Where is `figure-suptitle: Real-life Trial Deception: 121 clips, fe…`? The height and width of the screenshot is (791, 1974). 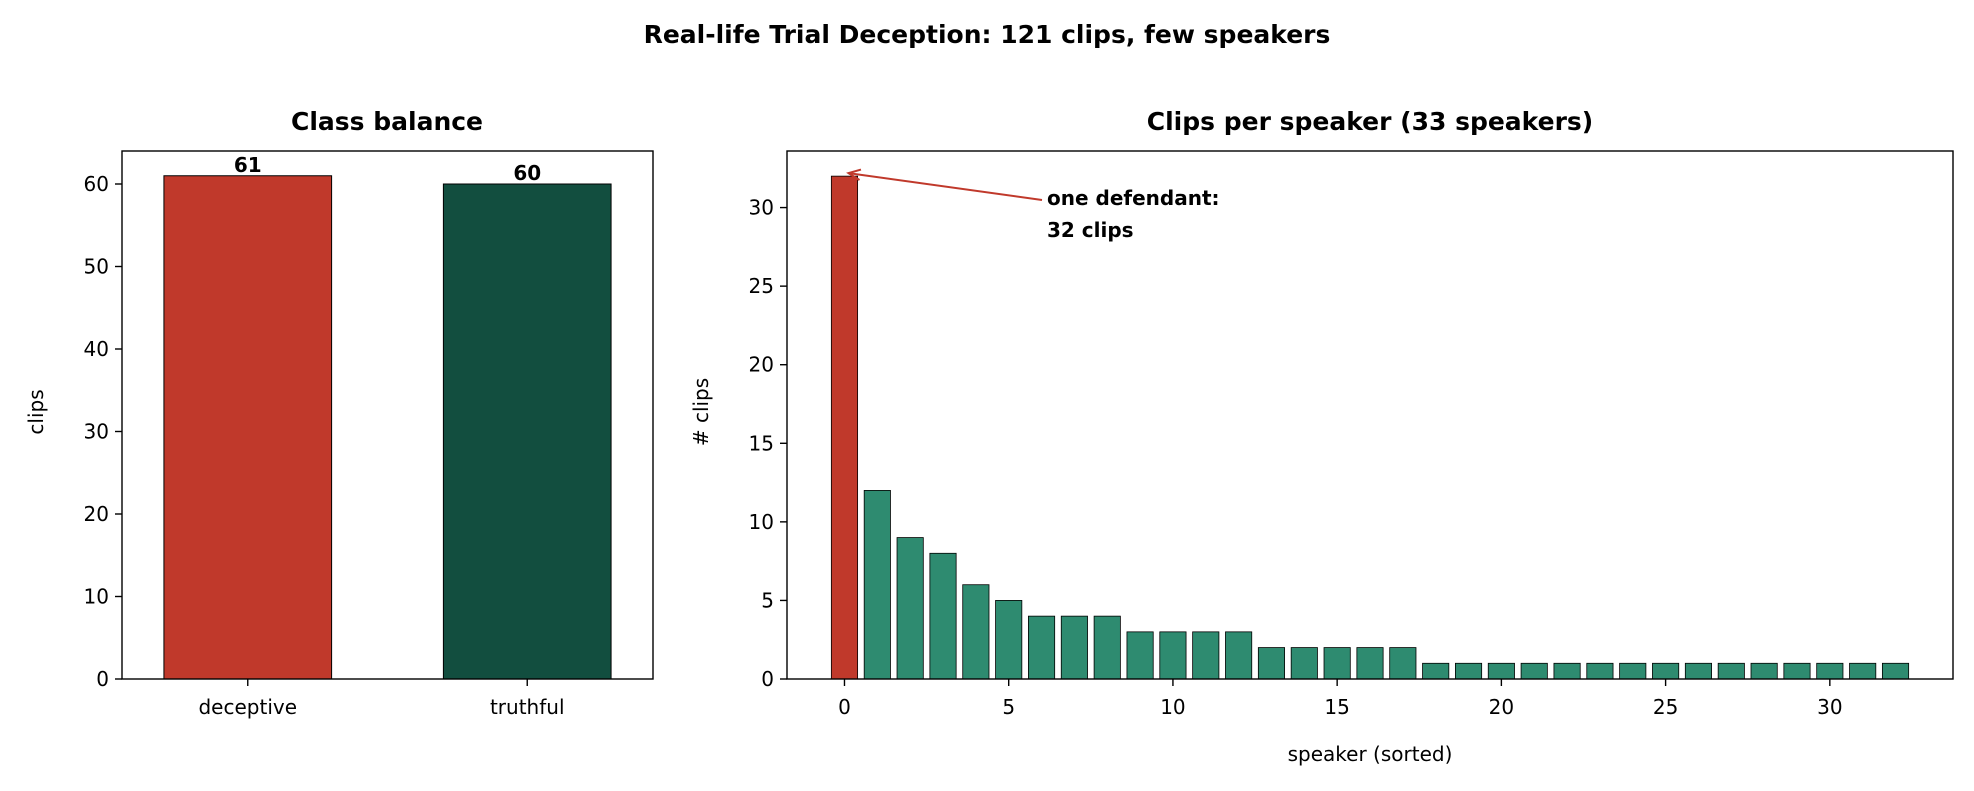 figure-suptitle: Real-life Trial Deception: 121 clips, fe… is located at coordinates (987, 34).